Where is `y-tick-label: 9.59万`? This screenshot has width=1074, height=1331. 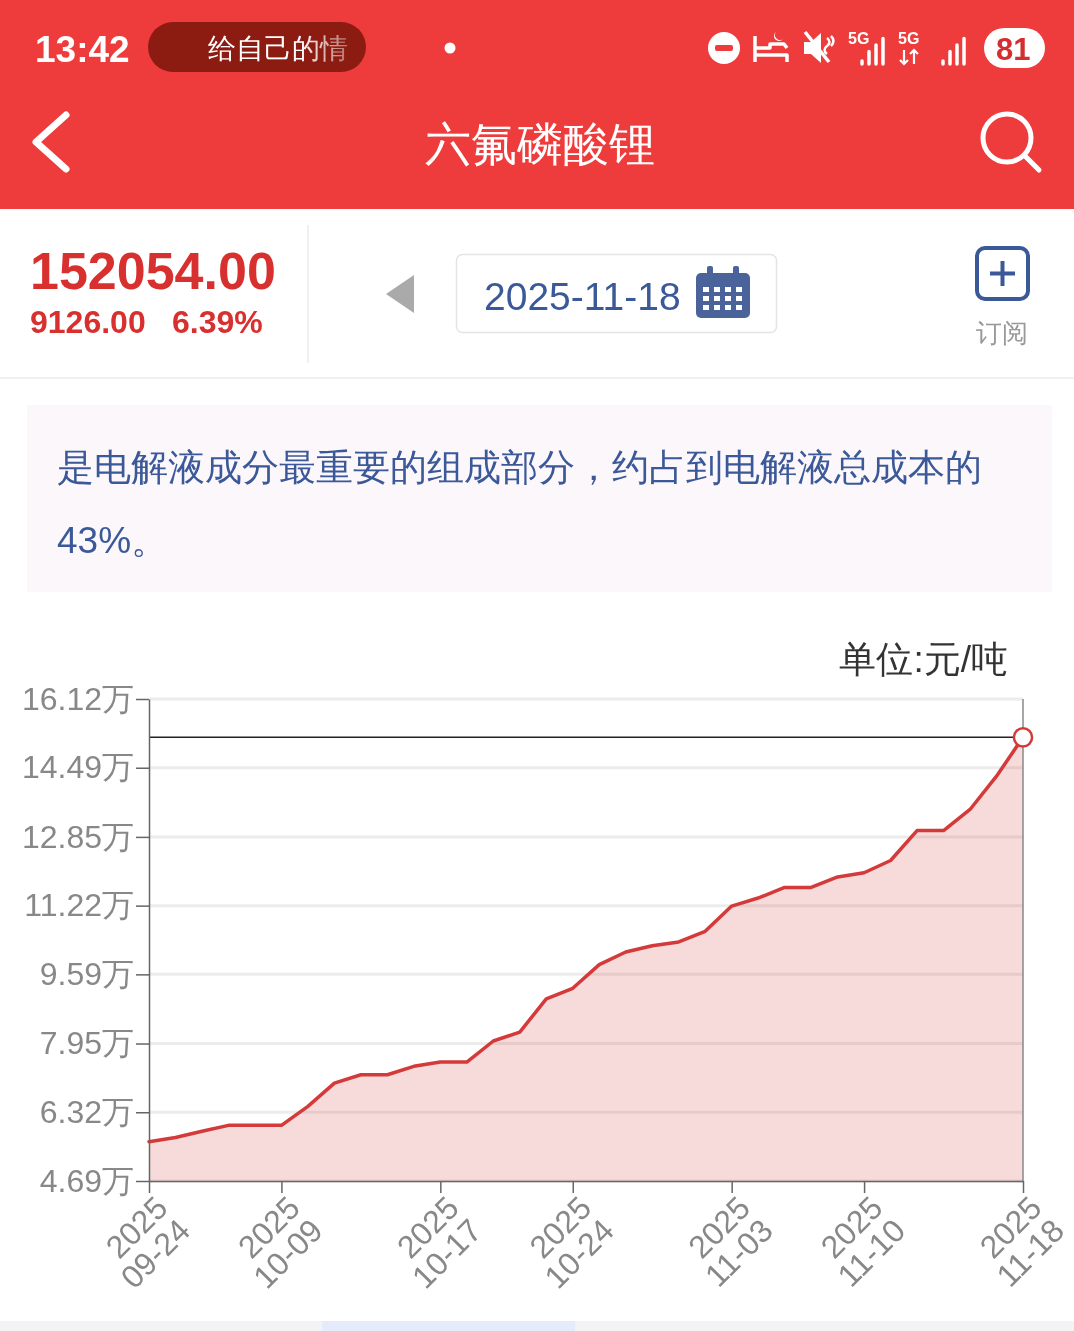 y-tick-label: 9.59万 is located at coordinates (86, 974).